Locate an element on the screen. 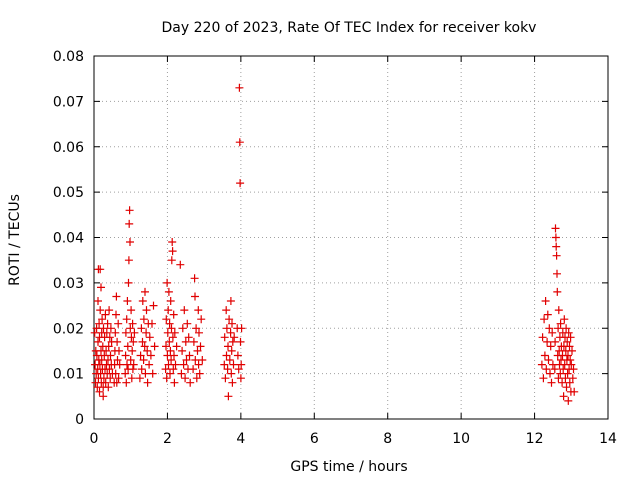  y-tick-label: 0.01 is located at coordinates (68, 375).